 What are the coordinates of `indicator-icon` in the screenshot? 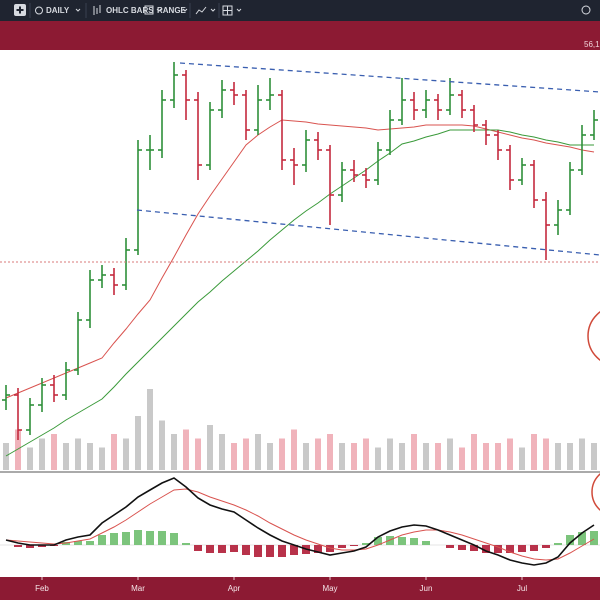 It's located at (201, 10).